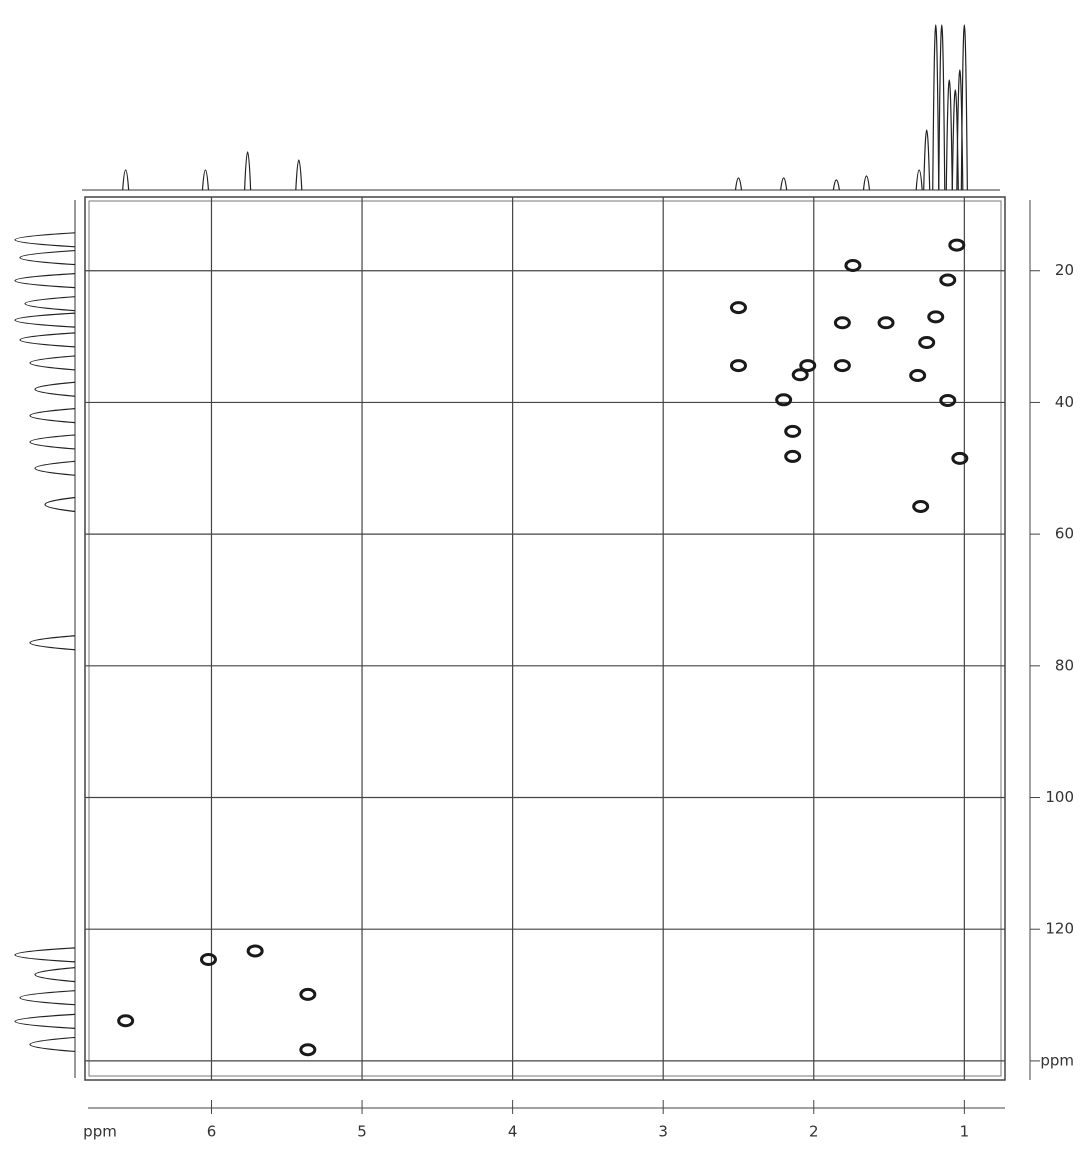 The width and height of the screenshot is (1090, 1160). Describe the element at coordinates (513, 1132) in the screenshot. I see `x-tick-label: 4` at that location.